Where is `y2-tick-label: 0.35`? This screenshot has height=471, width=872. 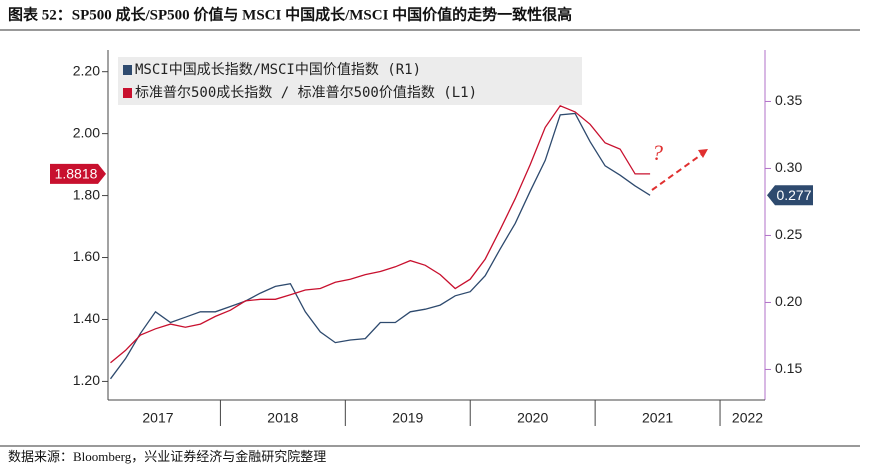
y2-tick-label: 0.35 is located at coordinates (788, 100).